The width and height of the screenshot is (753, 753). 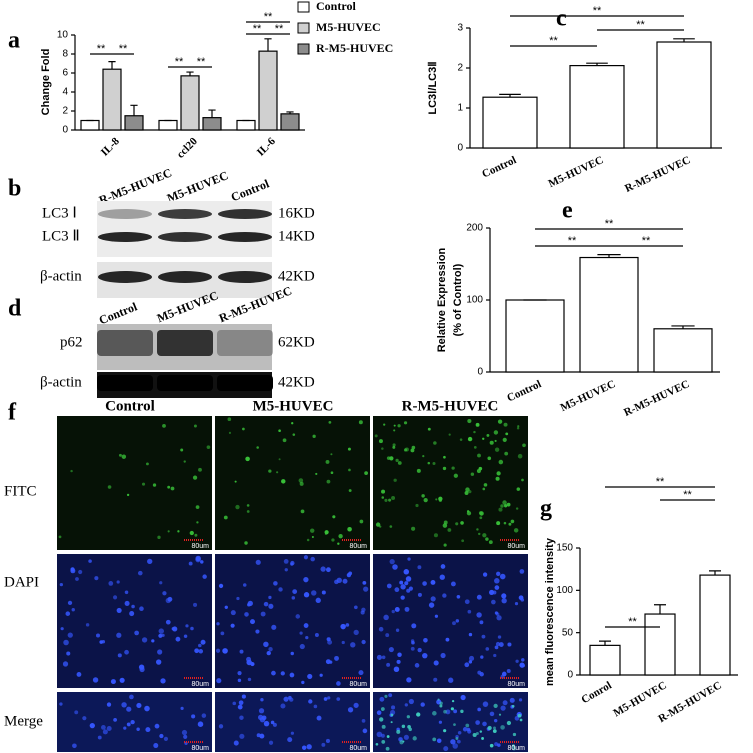 I want to click on blot-size-label: 42KD, so click(x=296, y=276).